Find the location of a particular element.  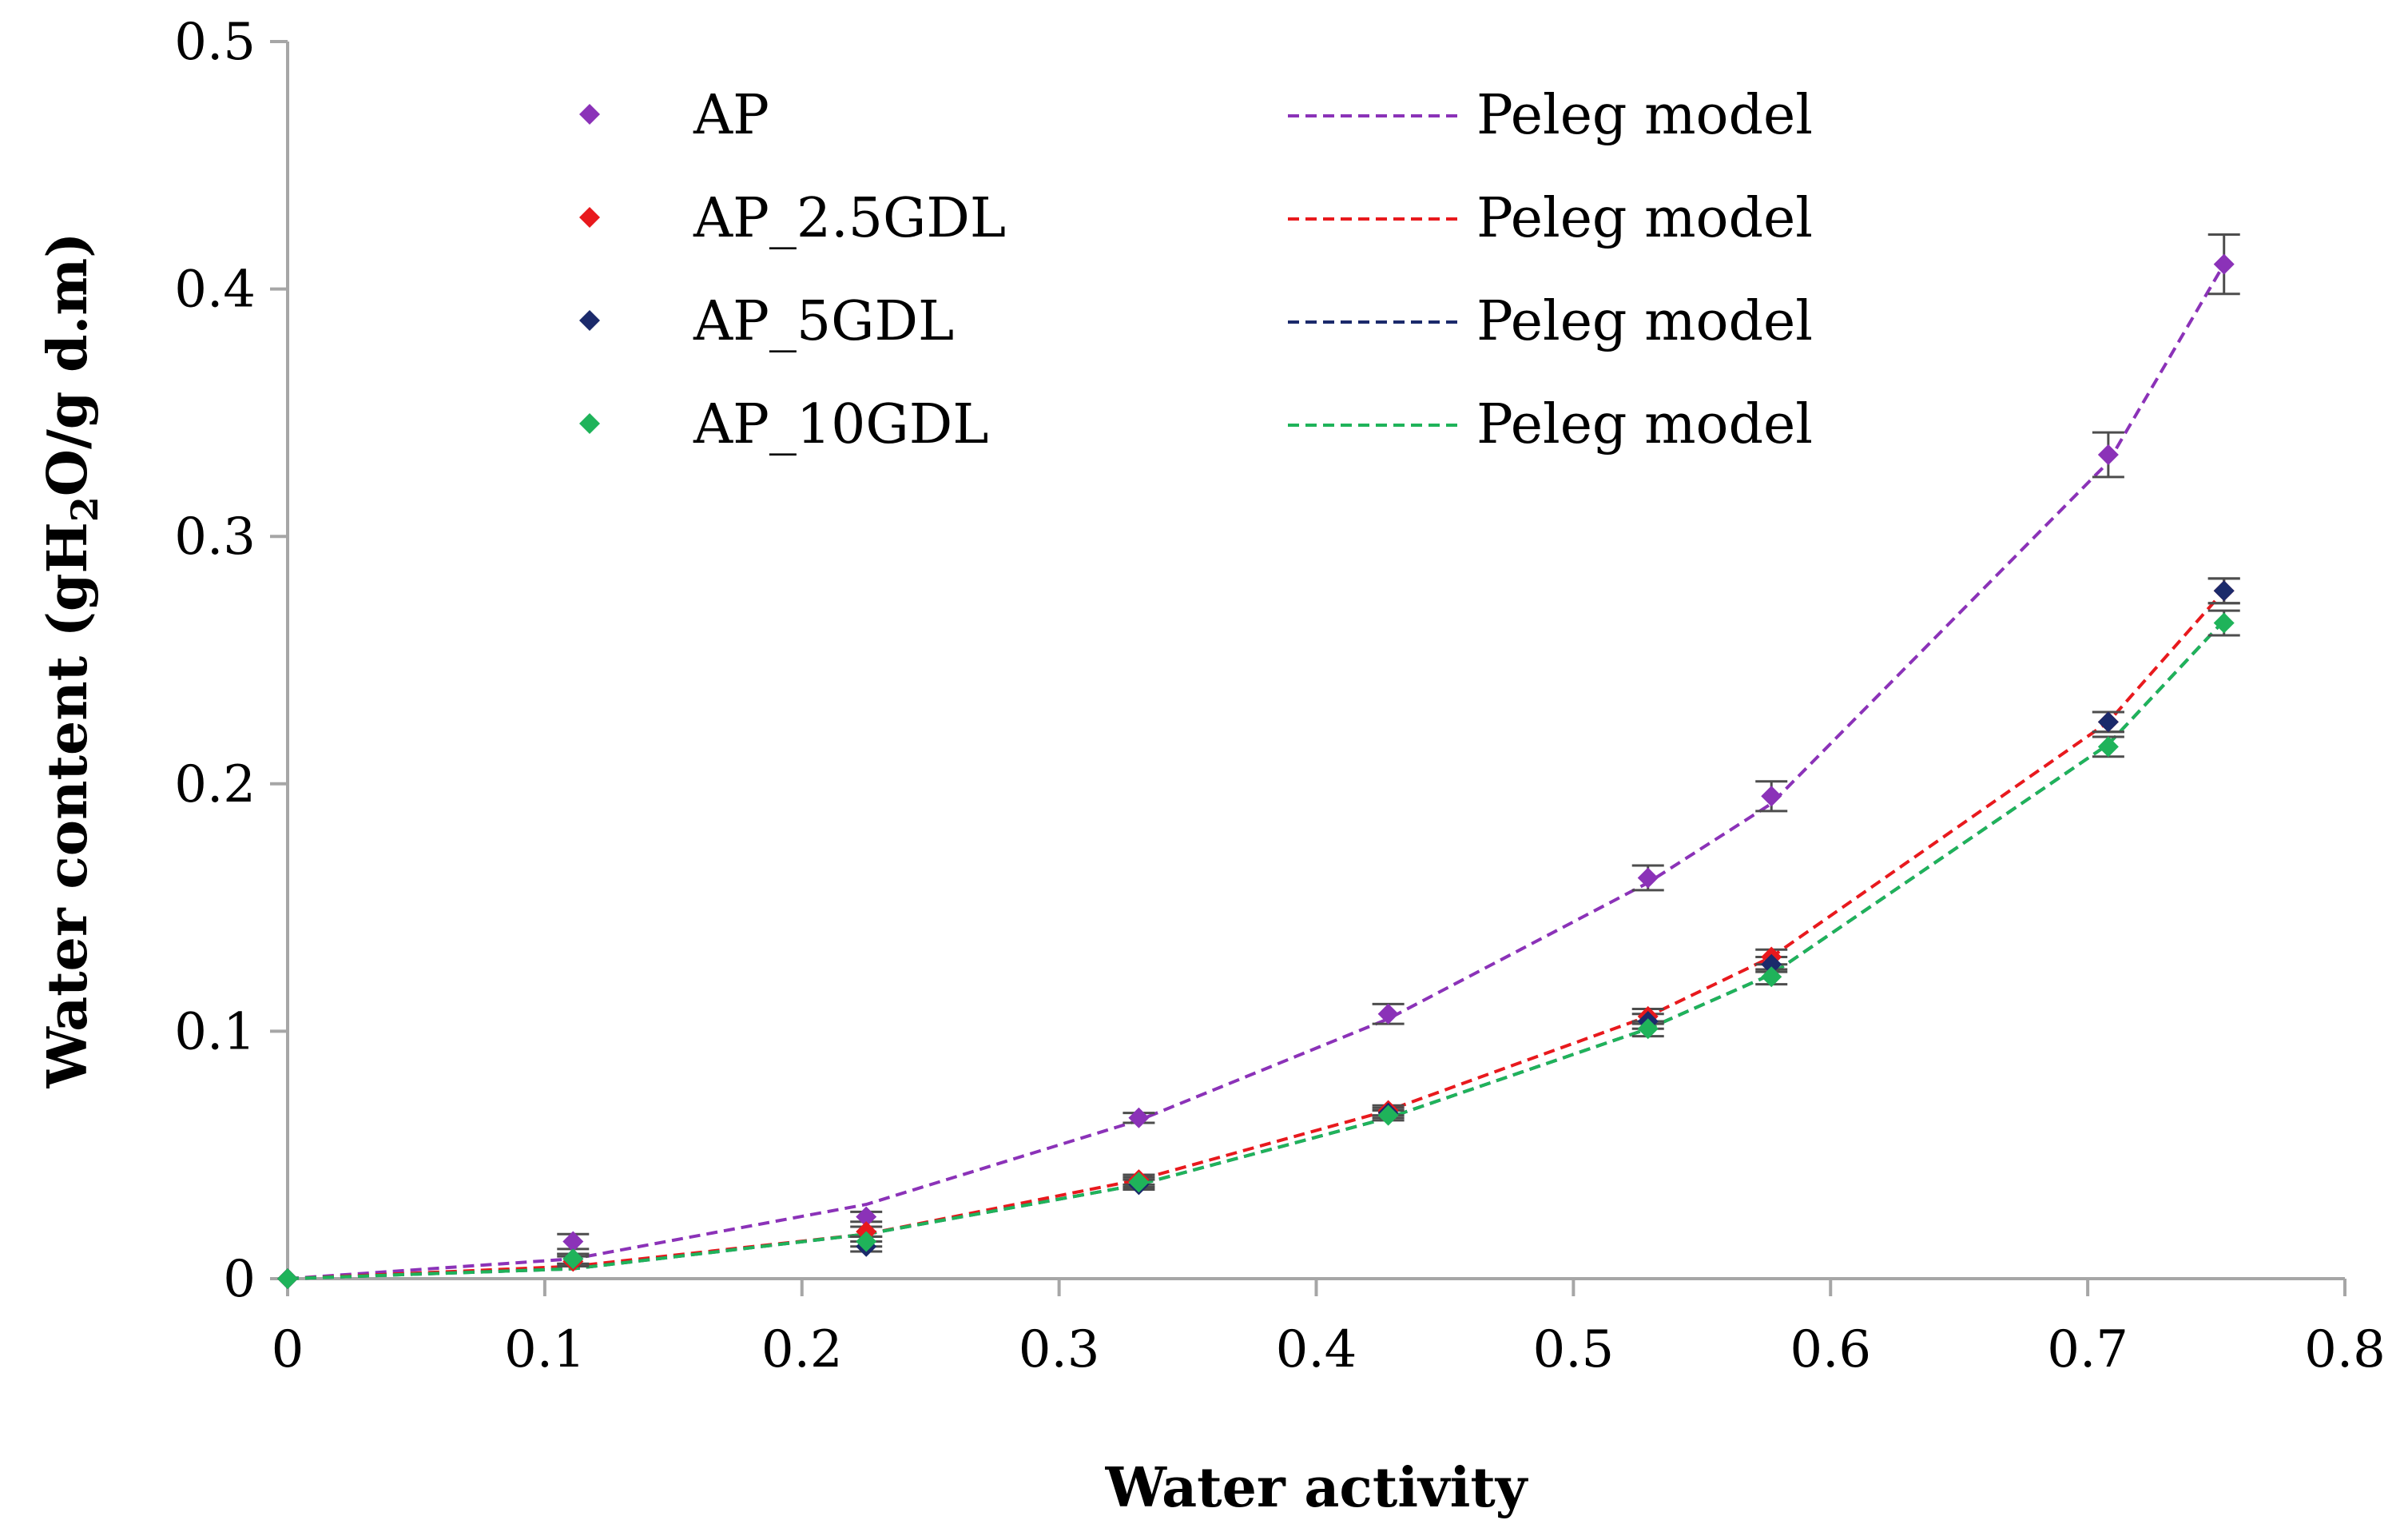

y-axis-title-subscript: 2 is located at coordinates (85, 509).